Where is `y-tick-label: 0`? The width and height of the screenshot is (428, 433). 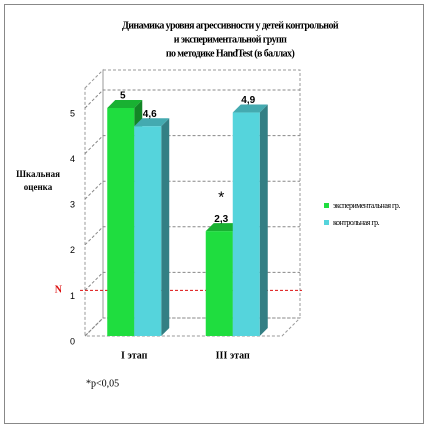 y-tick-label: 0 is located at coordinates (72, 341).